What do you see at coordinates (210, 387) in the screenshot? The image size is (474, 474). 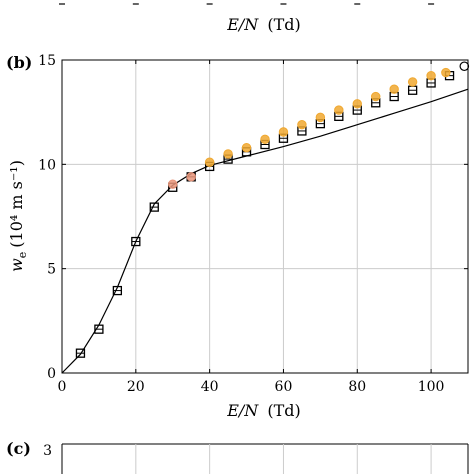 I see `x-tick-label: 40` at bounding box center [210, 387].